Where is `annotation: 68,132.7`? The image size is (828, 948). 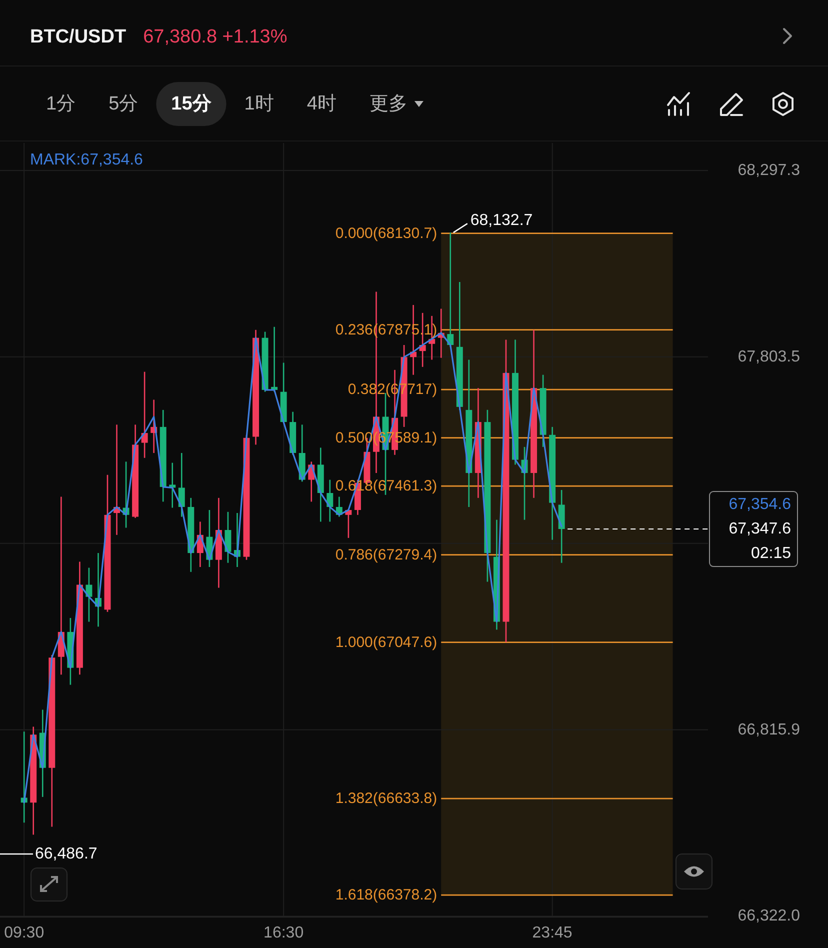 annotation: 68,132.7 is located at coordinates (501, 221).